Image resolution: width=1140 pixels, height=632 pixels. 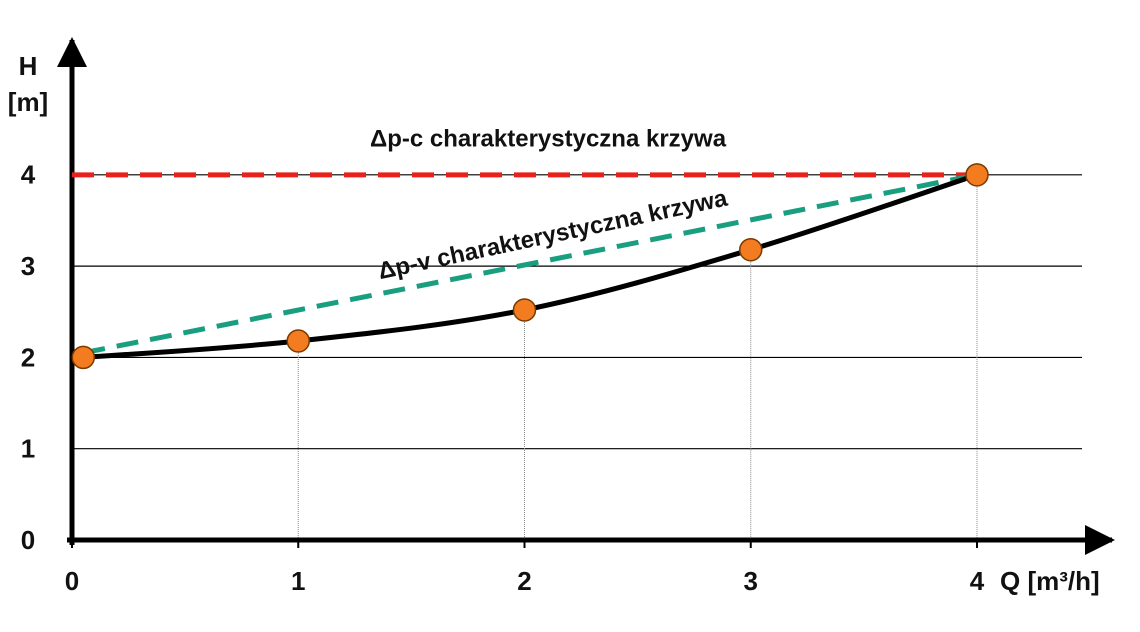 I want to click on x-tick-label: 1, so click(x=298, y=581).